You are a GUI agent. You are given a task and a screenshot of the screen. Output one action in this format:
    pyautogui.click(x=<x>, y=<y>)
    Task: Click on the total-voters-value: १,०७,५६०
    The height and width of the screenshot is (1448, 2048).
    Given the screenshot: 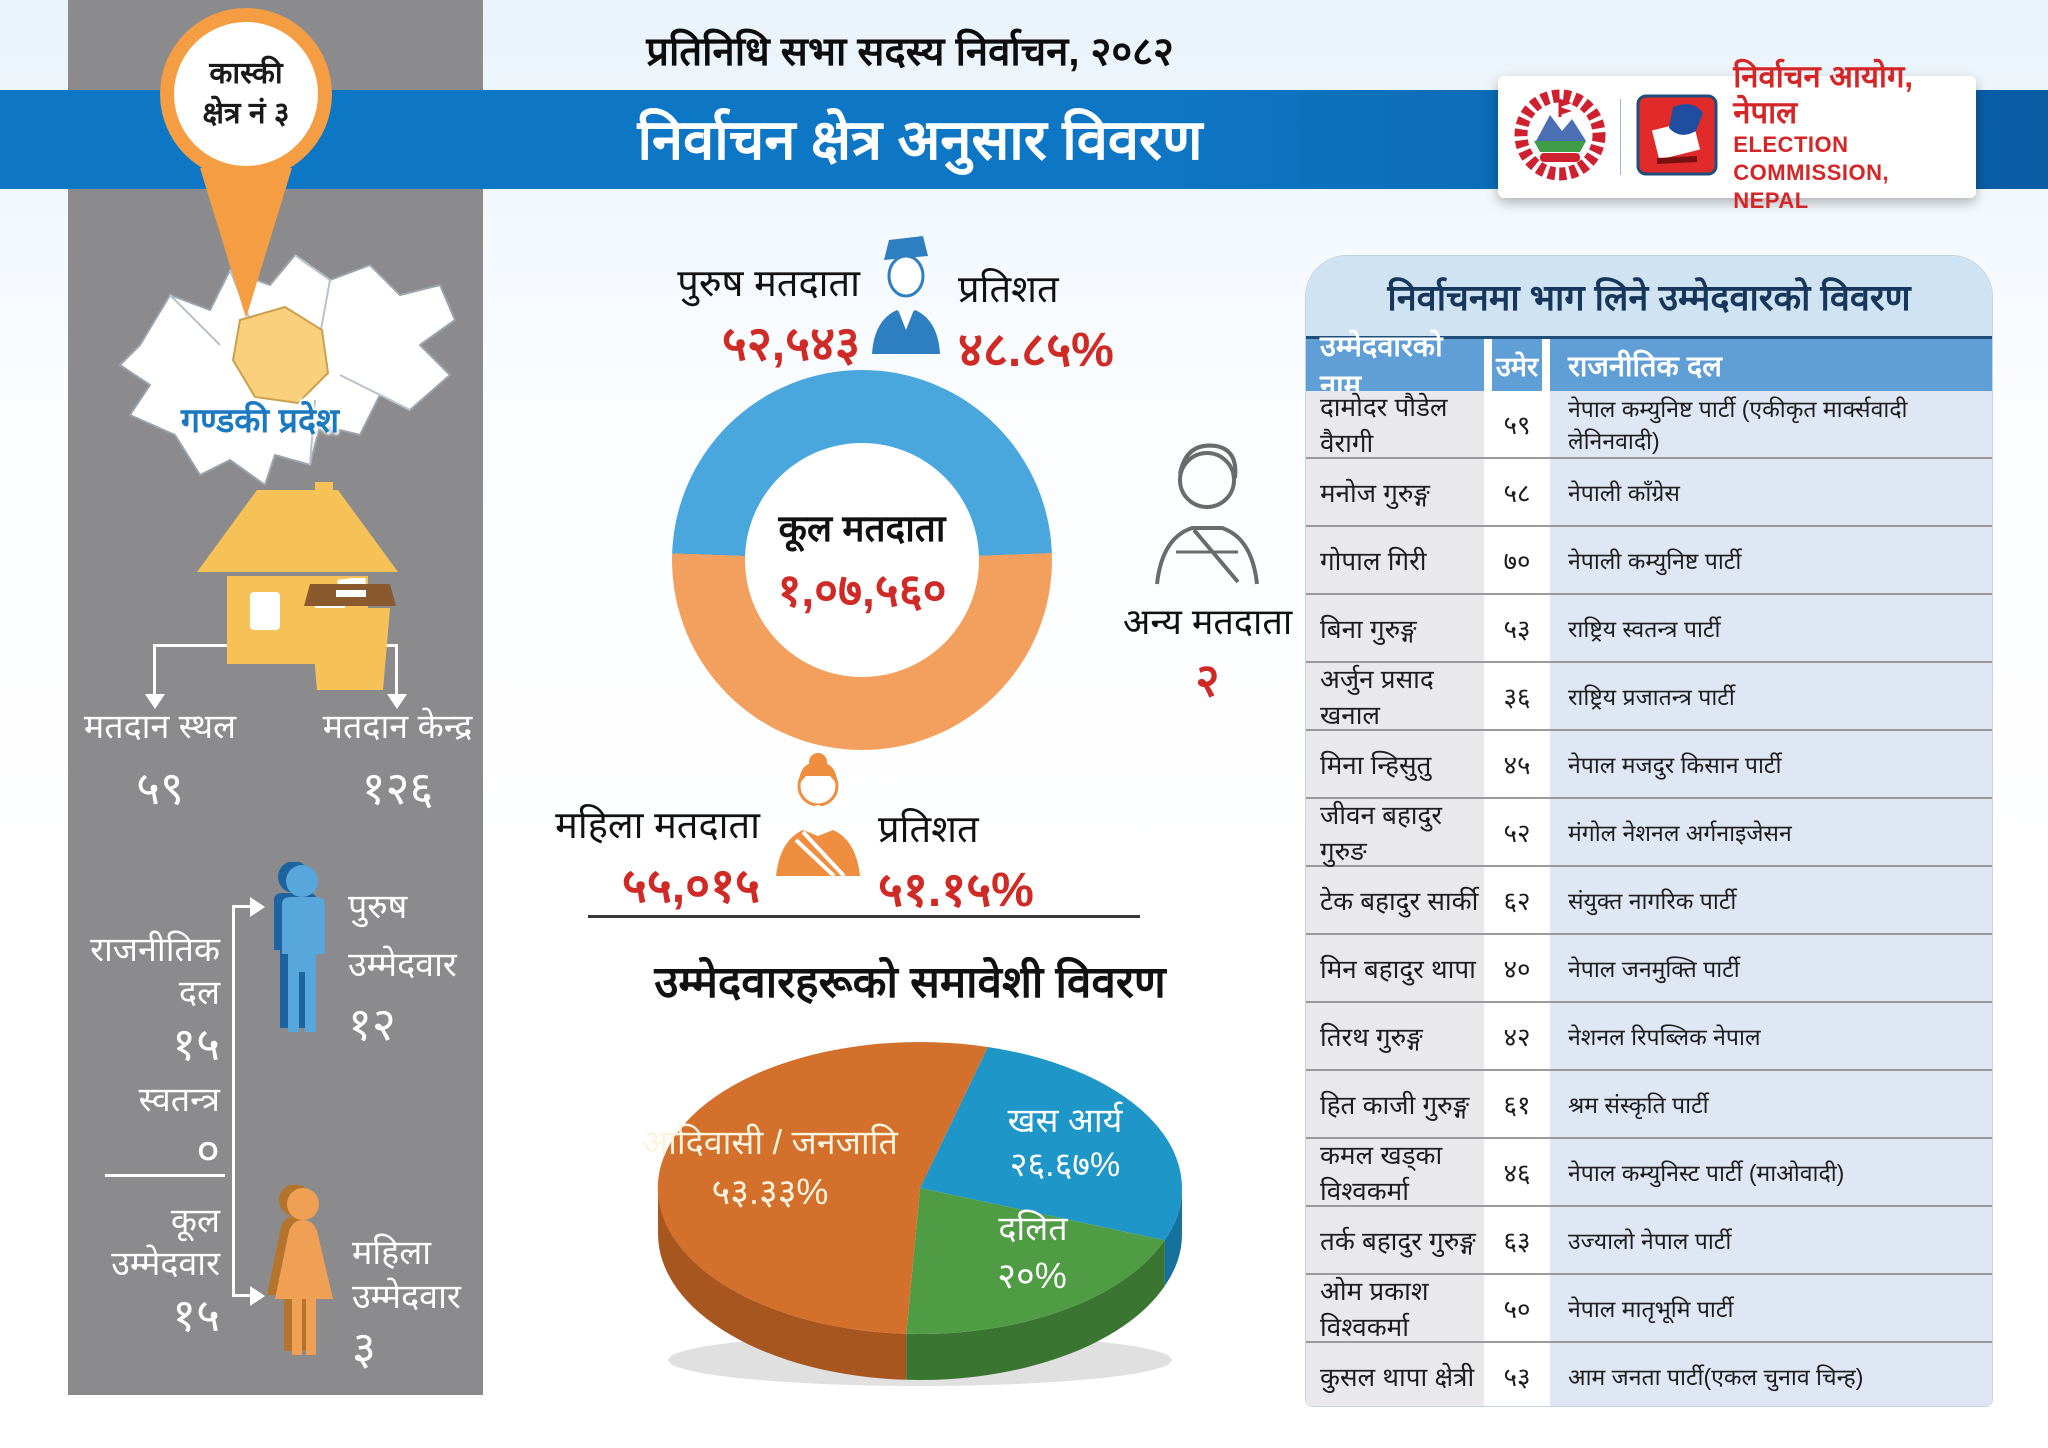 What is the action you would take?
    pyautogui.click(x=862, y=589)
    